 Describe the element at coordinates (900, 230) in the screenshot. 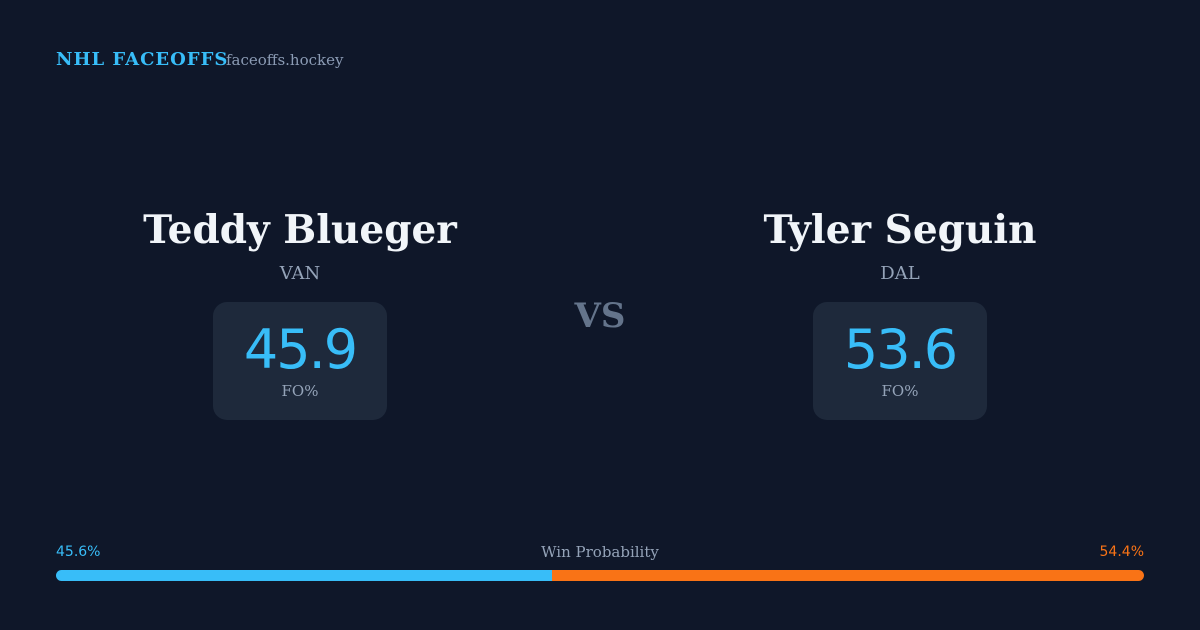

I see `player-name: Tyler Seguin` at that location.